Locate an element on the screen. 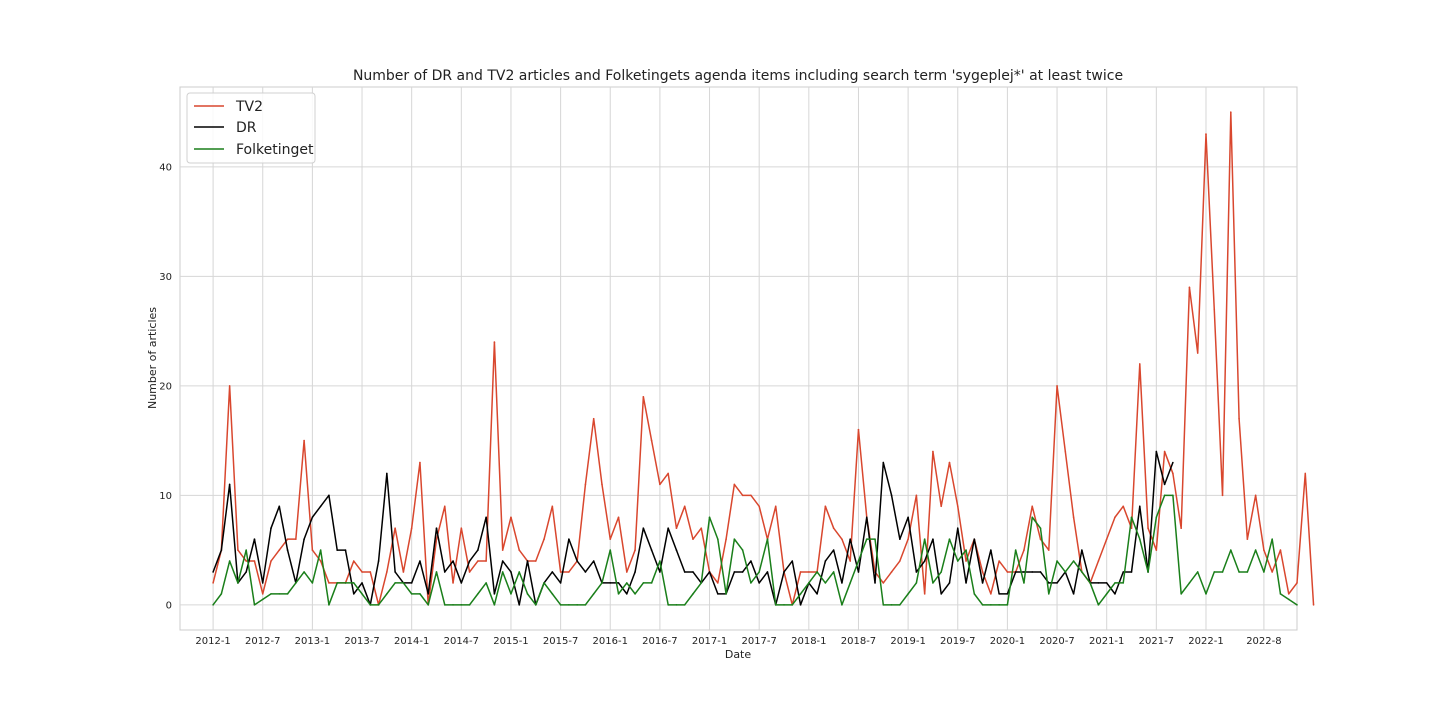 This screenshot has height=720, width=1440. x-tick-label: 2017-7 is located at coordinates (758, 641).